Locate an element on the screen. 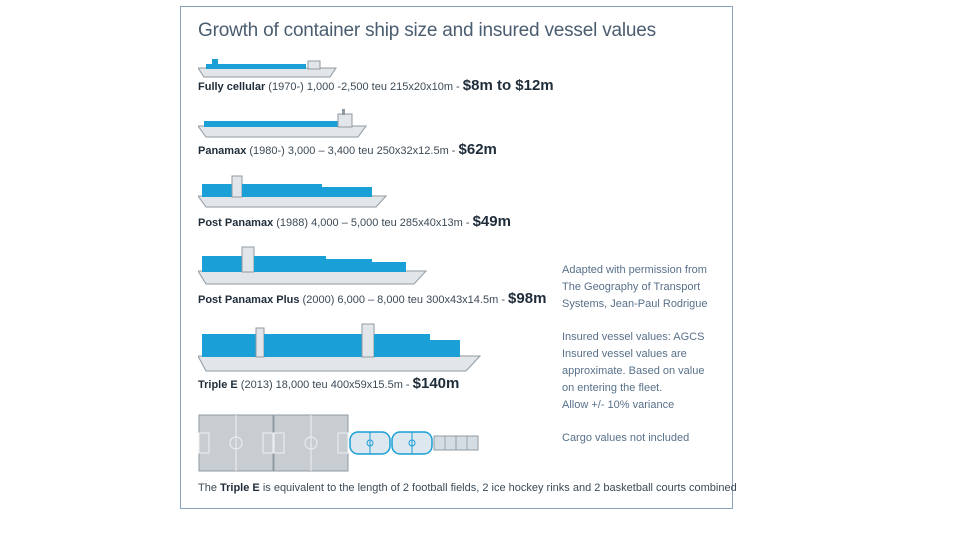  ship-detail: (1970-) 1,000 -2,500 teu 215x20x10m - is located at coordinates (364, 87).